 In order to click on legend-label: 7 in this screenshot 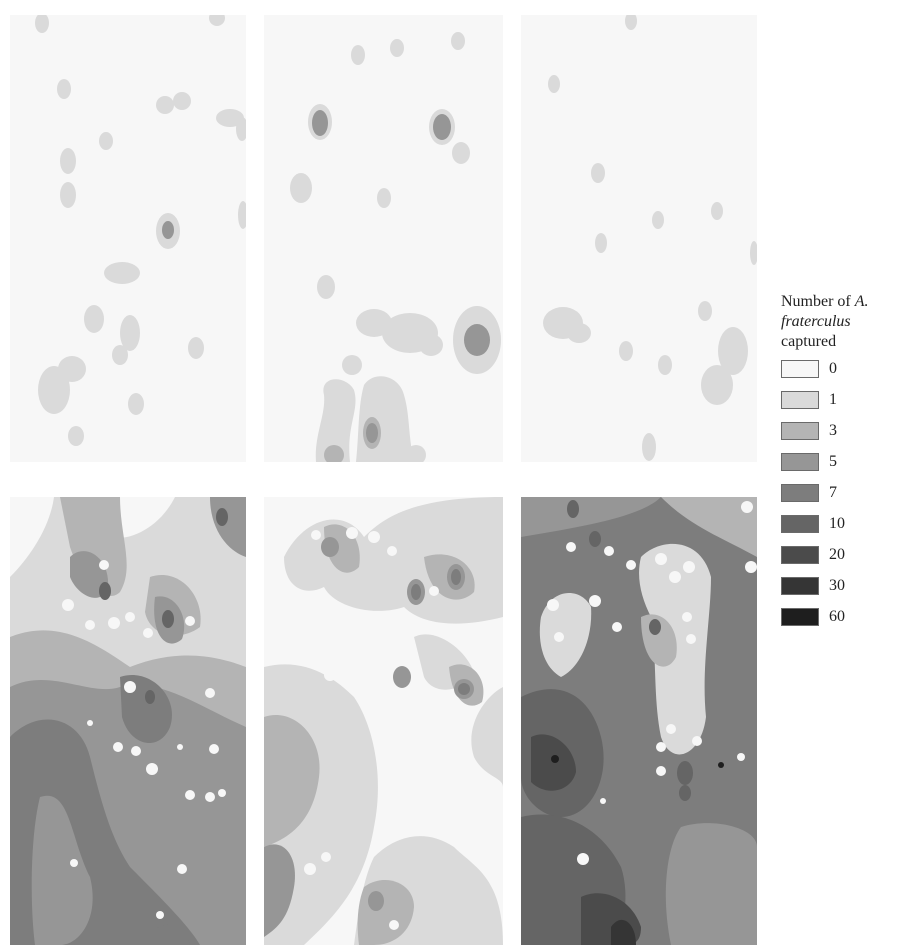, I will do `click(833, 492)`.